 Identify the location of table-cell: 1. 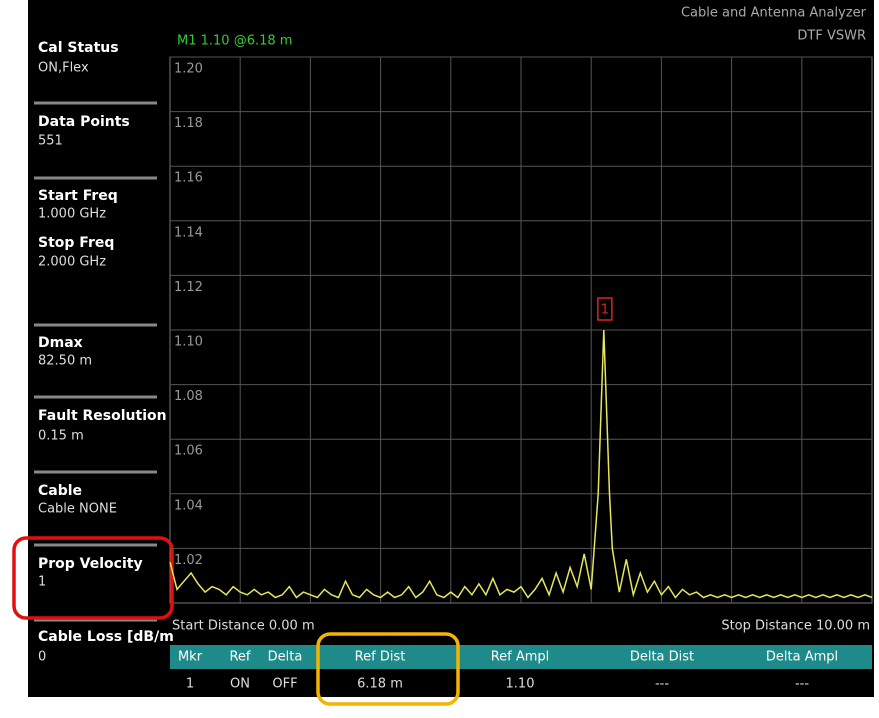
(190, 684).